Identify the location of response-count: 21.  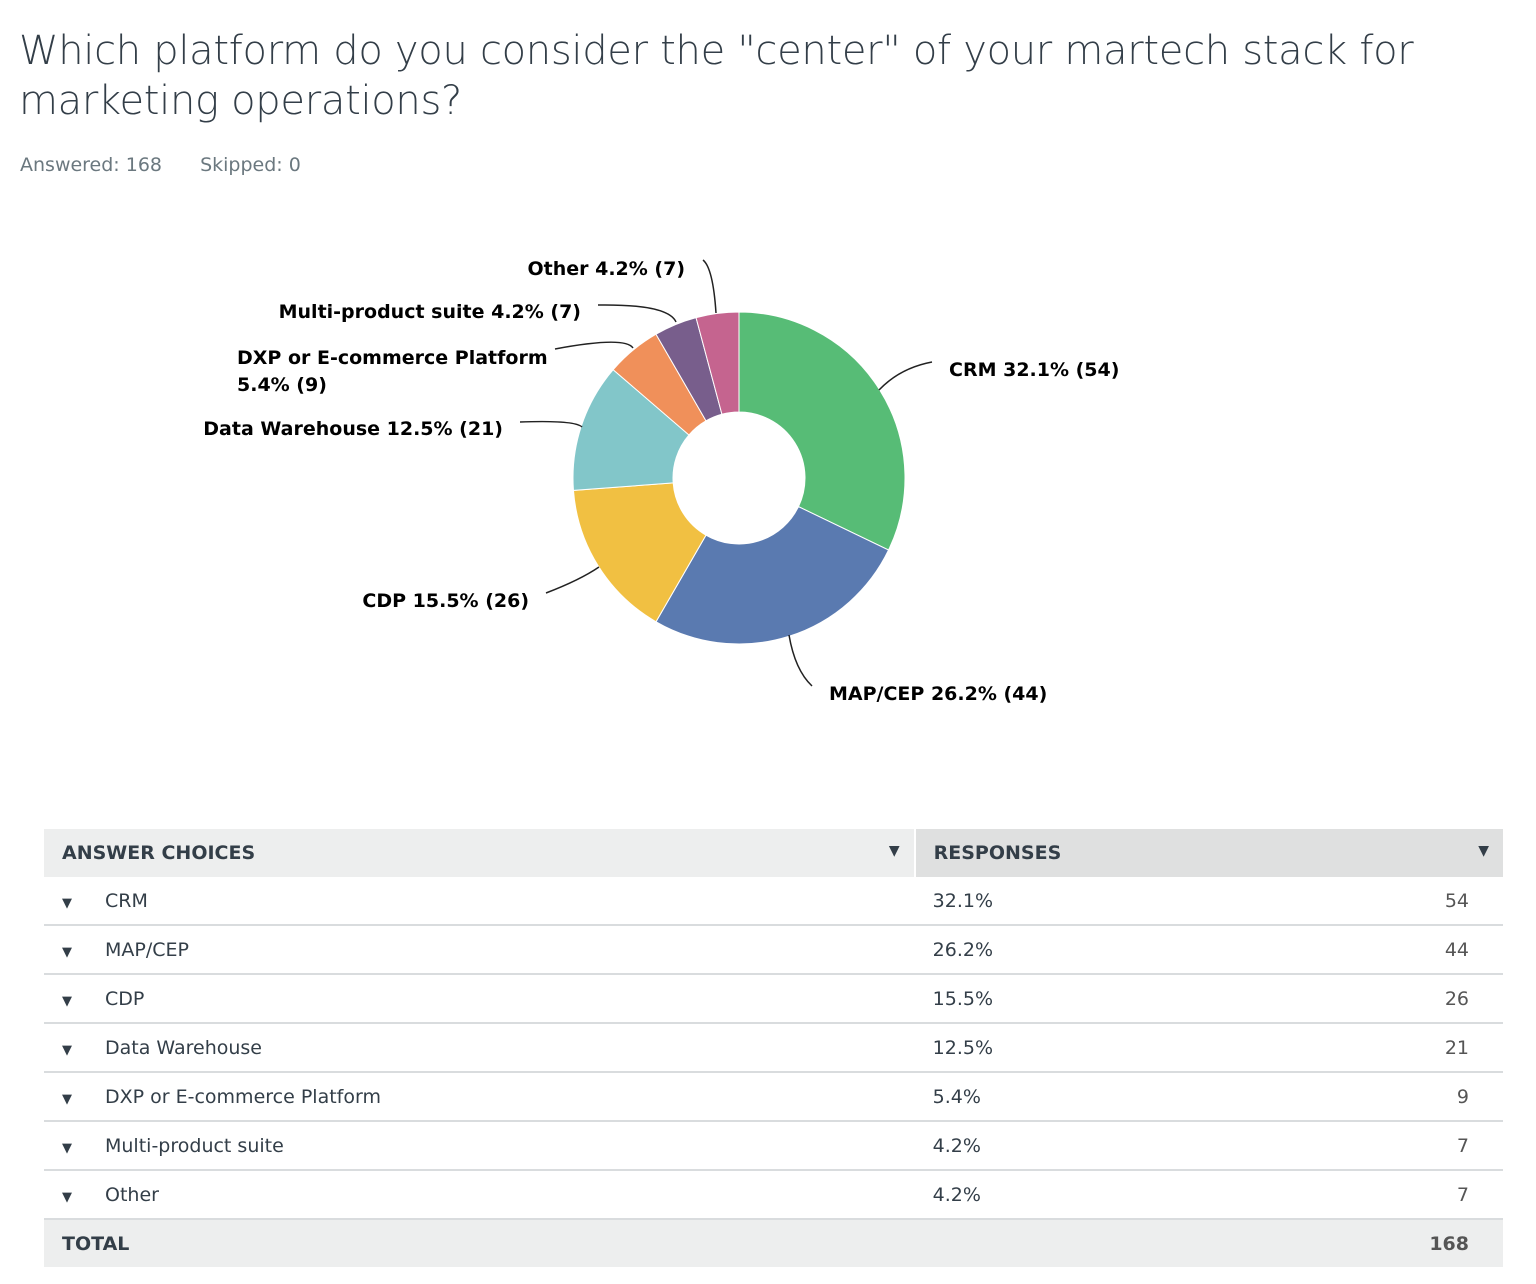
(1407, 1048).